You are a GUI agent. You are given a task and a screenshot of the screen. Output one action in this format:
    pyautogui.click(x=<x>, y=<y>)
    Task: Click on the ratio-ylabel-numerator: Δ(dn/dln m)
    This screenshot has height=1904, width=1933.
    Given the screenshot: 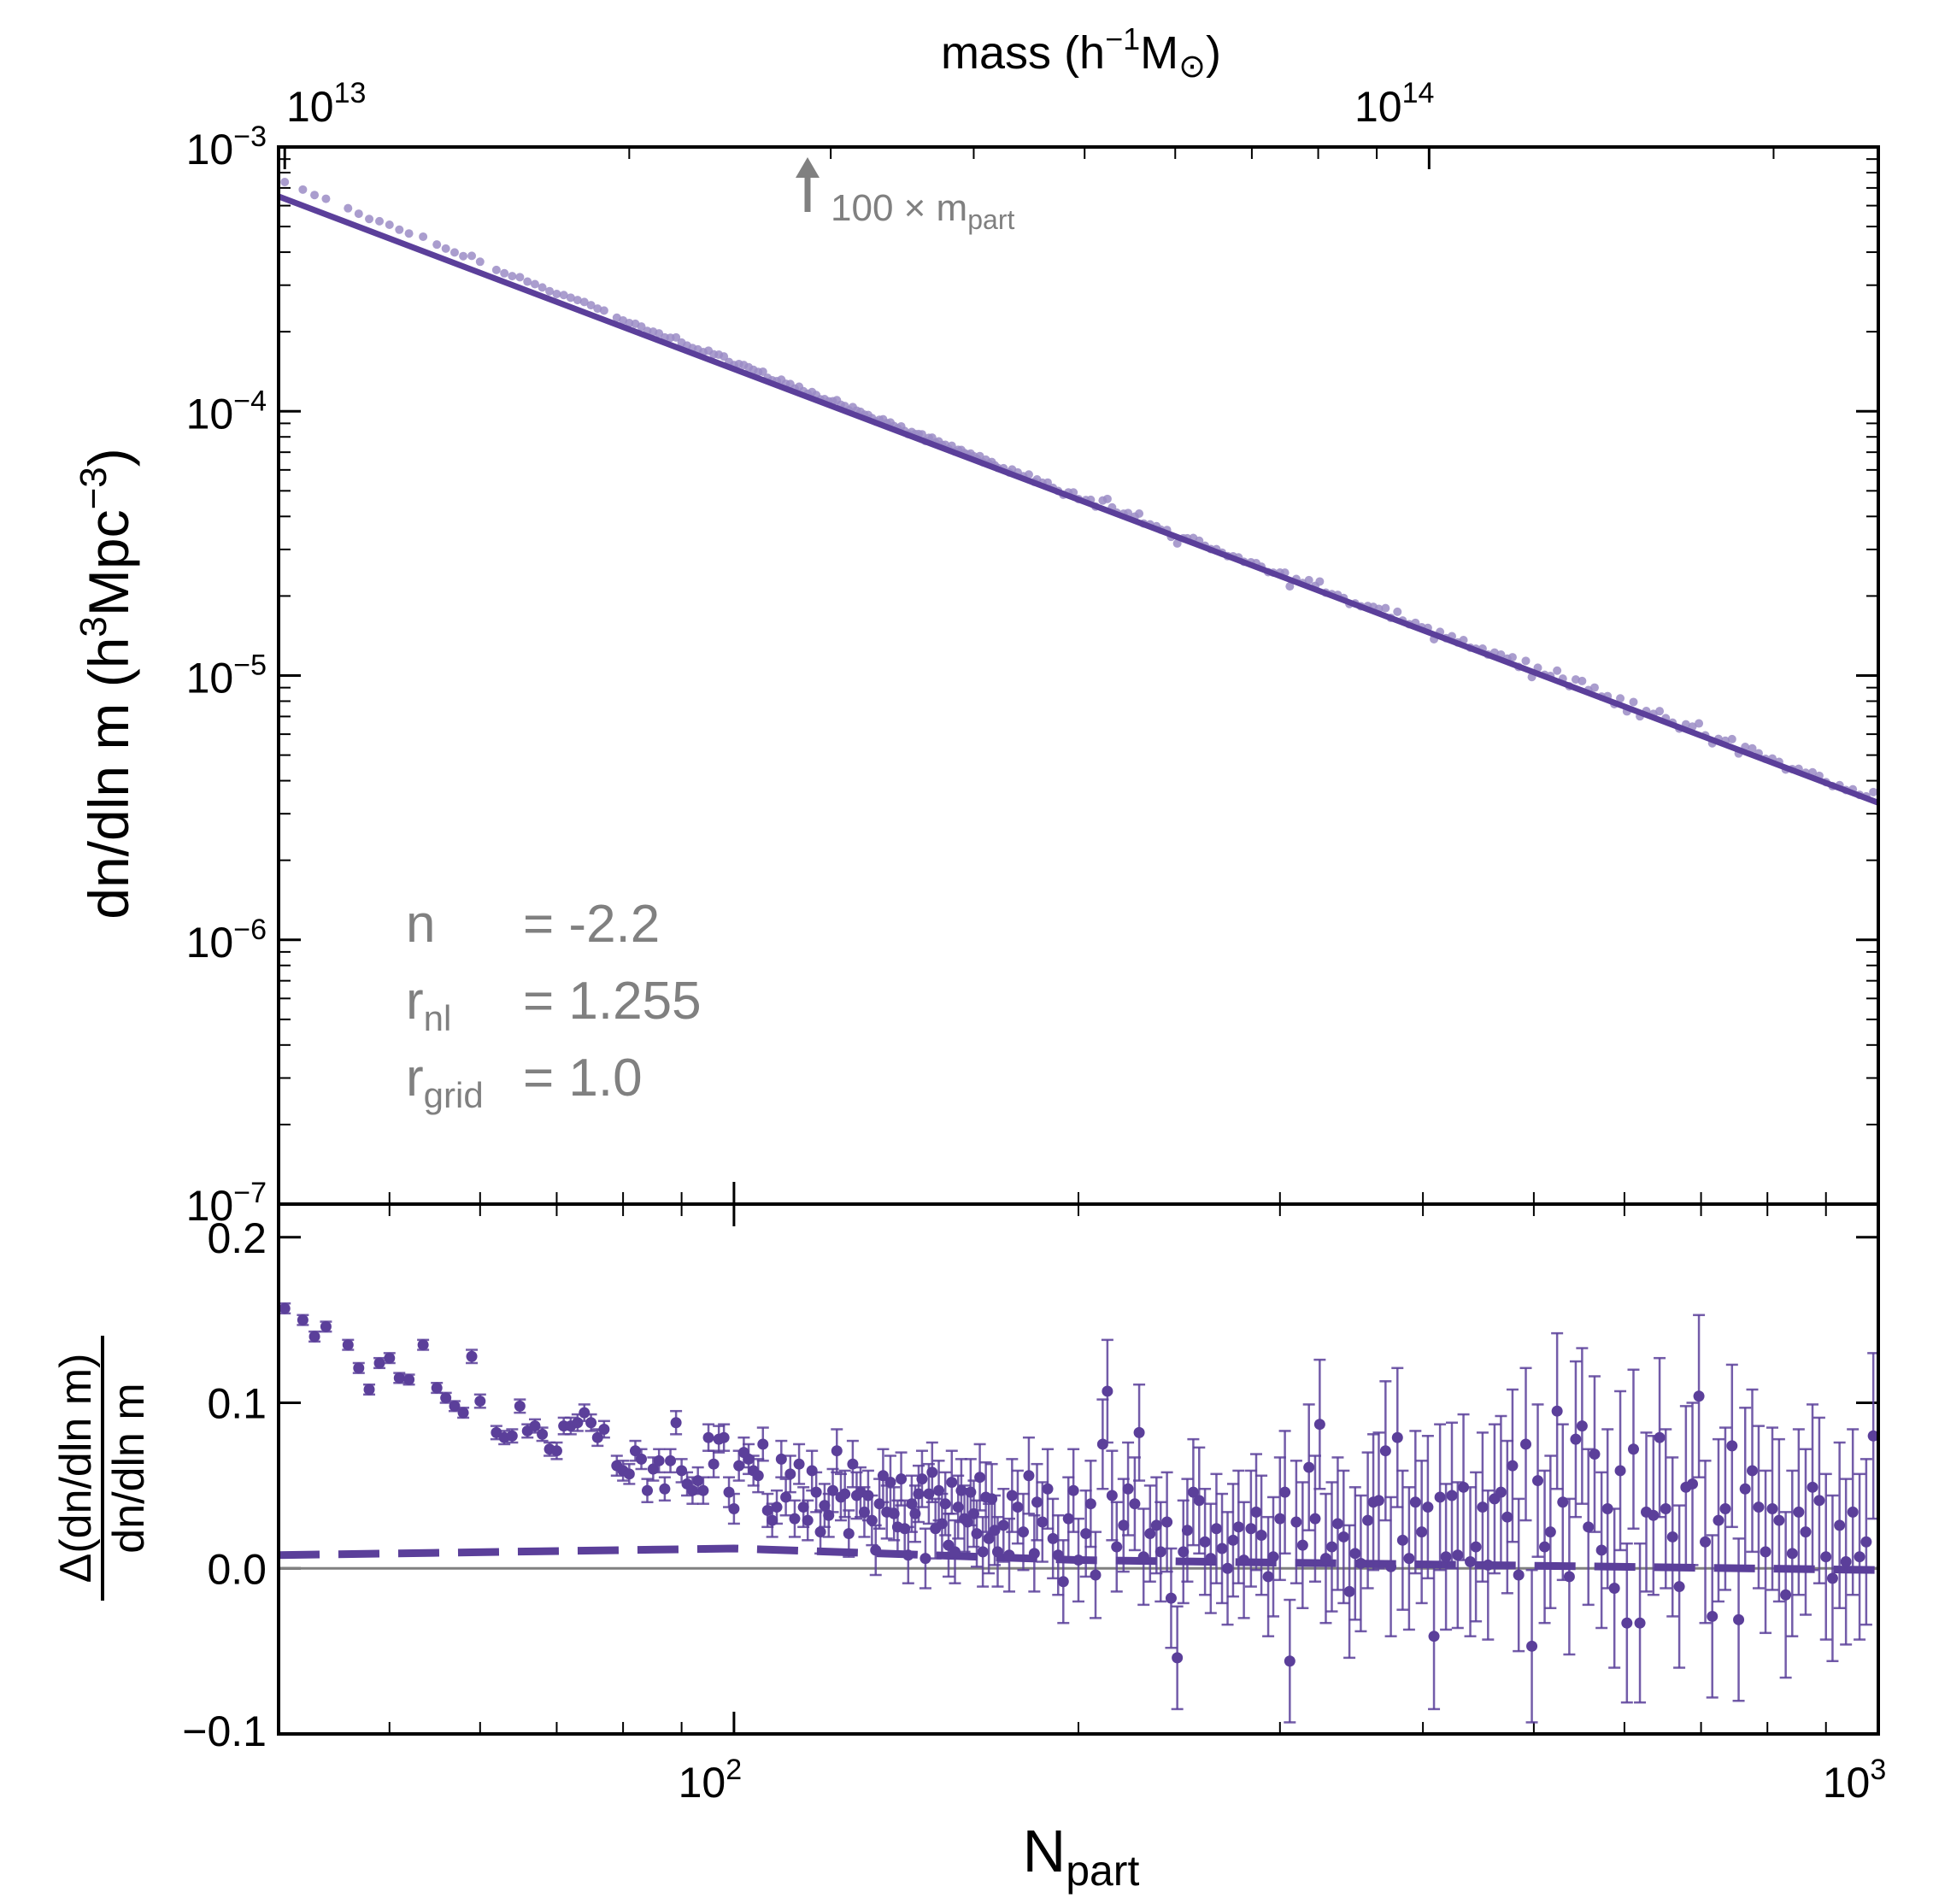 What is the action you would take?
    pyautogui.click(x=76, y=1469)
    